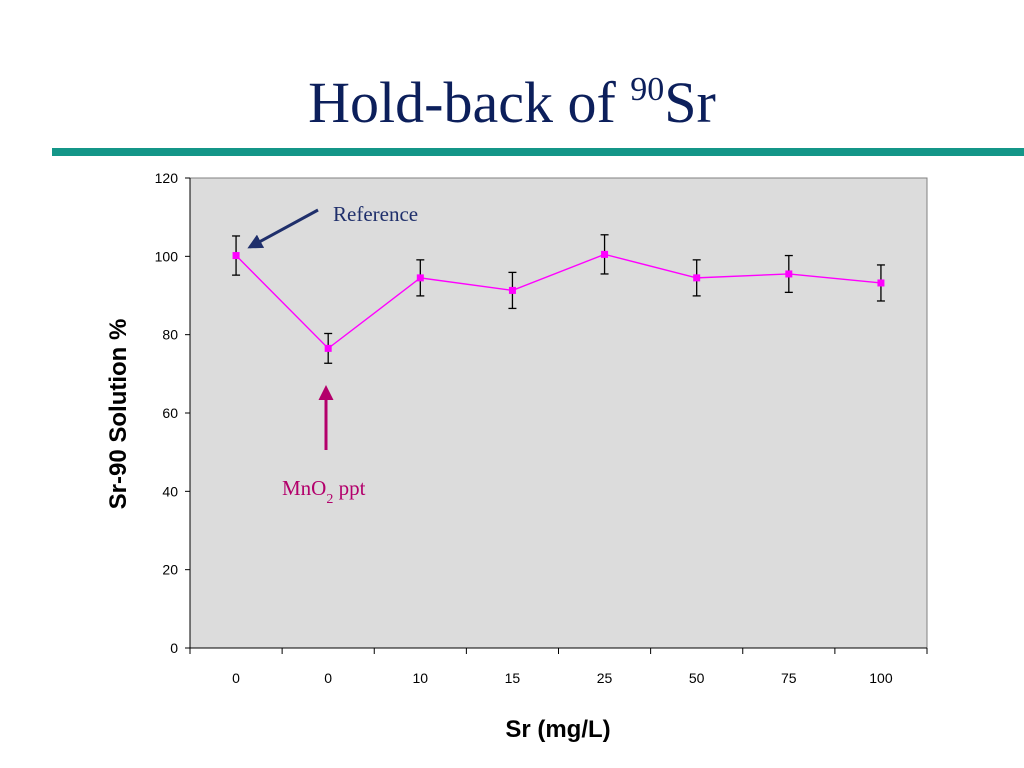 The height and width of the screenshot is (768, 1024). Describe the element at coordinates (690, 102) in the screenshot. I see `title-tail-text: Sr` at that location.